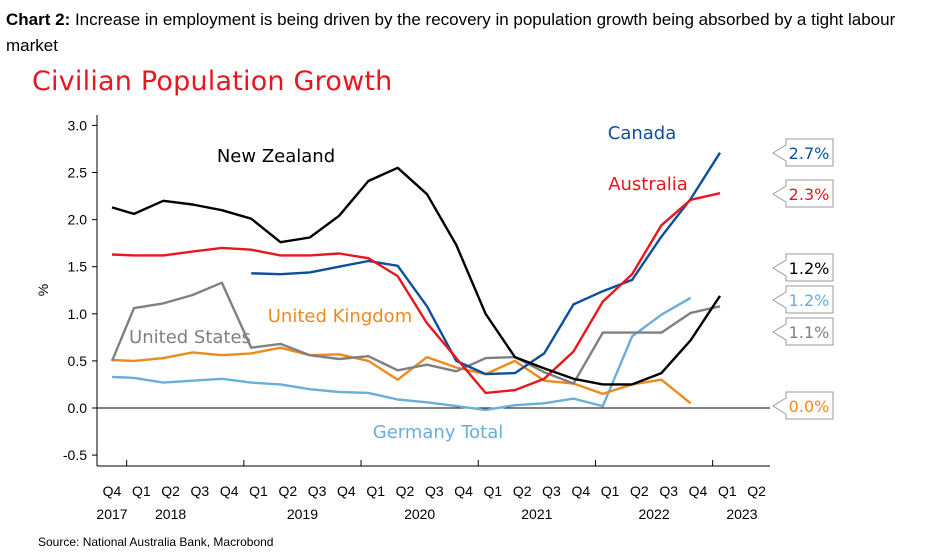 Image resolution: width=945 pixels, height=559 pixels. I want to click on value-callout: 2.7%, so click(803, 152).